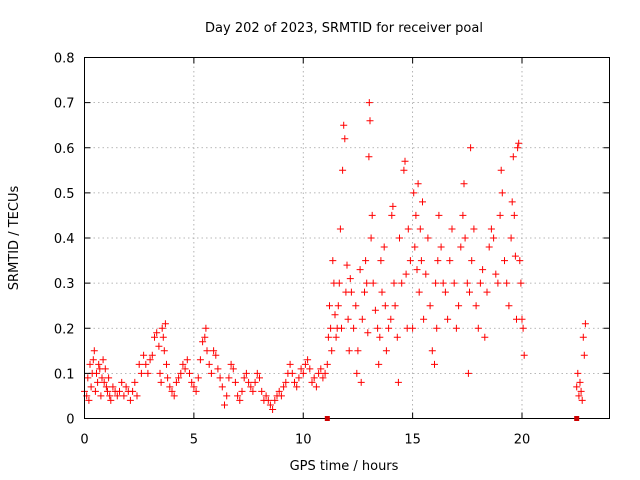  I want to click on x-tick-label: 10, so click(303, 440).